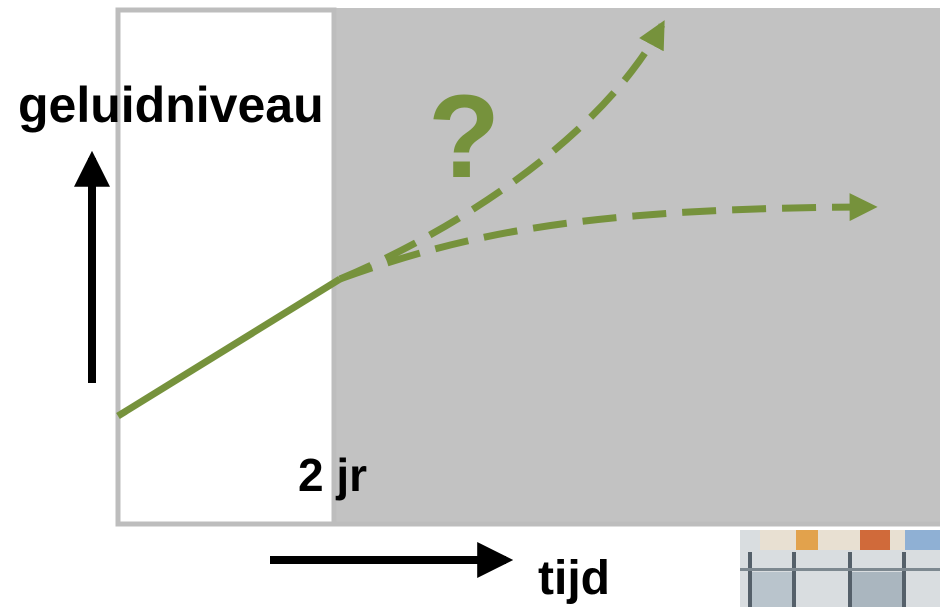 This screenshot has height=607, width=940. What do you see at coordinates (840, 568) in the screenshot?
I see `building-photo-fragment` at bounding box center [840, 568].